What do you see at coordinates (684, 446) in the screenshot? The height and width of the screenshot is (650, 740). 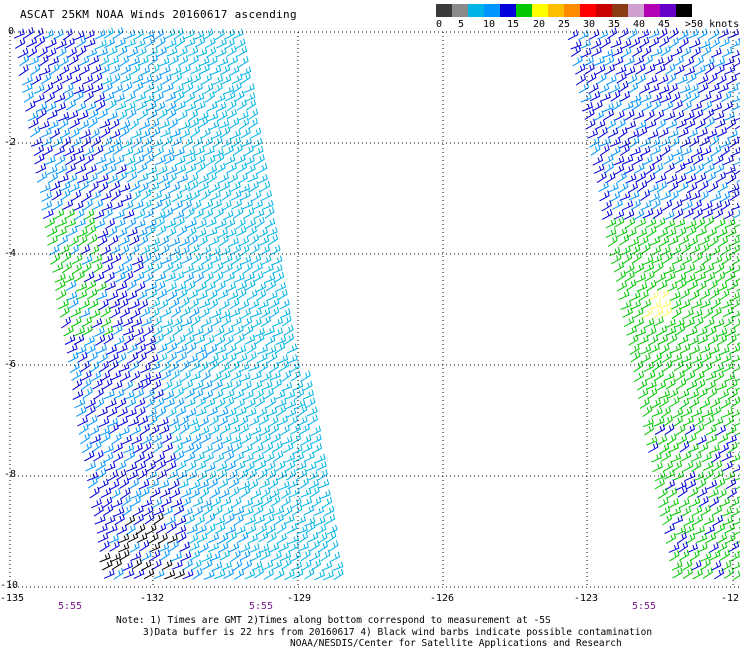 I see `wind-barb-2057` at bounding box center [684, 446].